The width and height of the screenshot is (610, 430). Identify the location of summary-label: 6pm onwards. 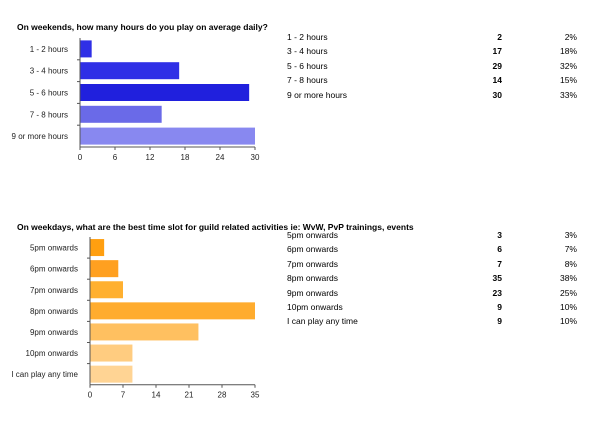
(313, 249).